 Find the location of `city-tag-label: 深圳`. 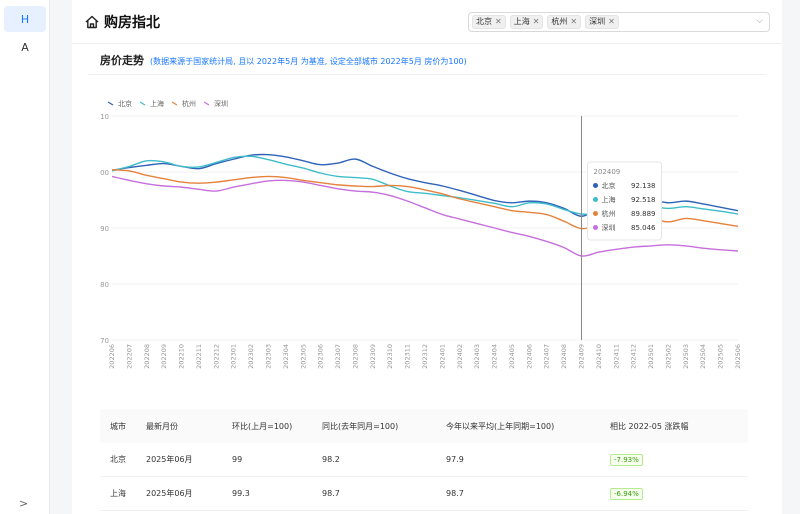

city-tag-label: 深圳 is located at coordinates (597, 21).